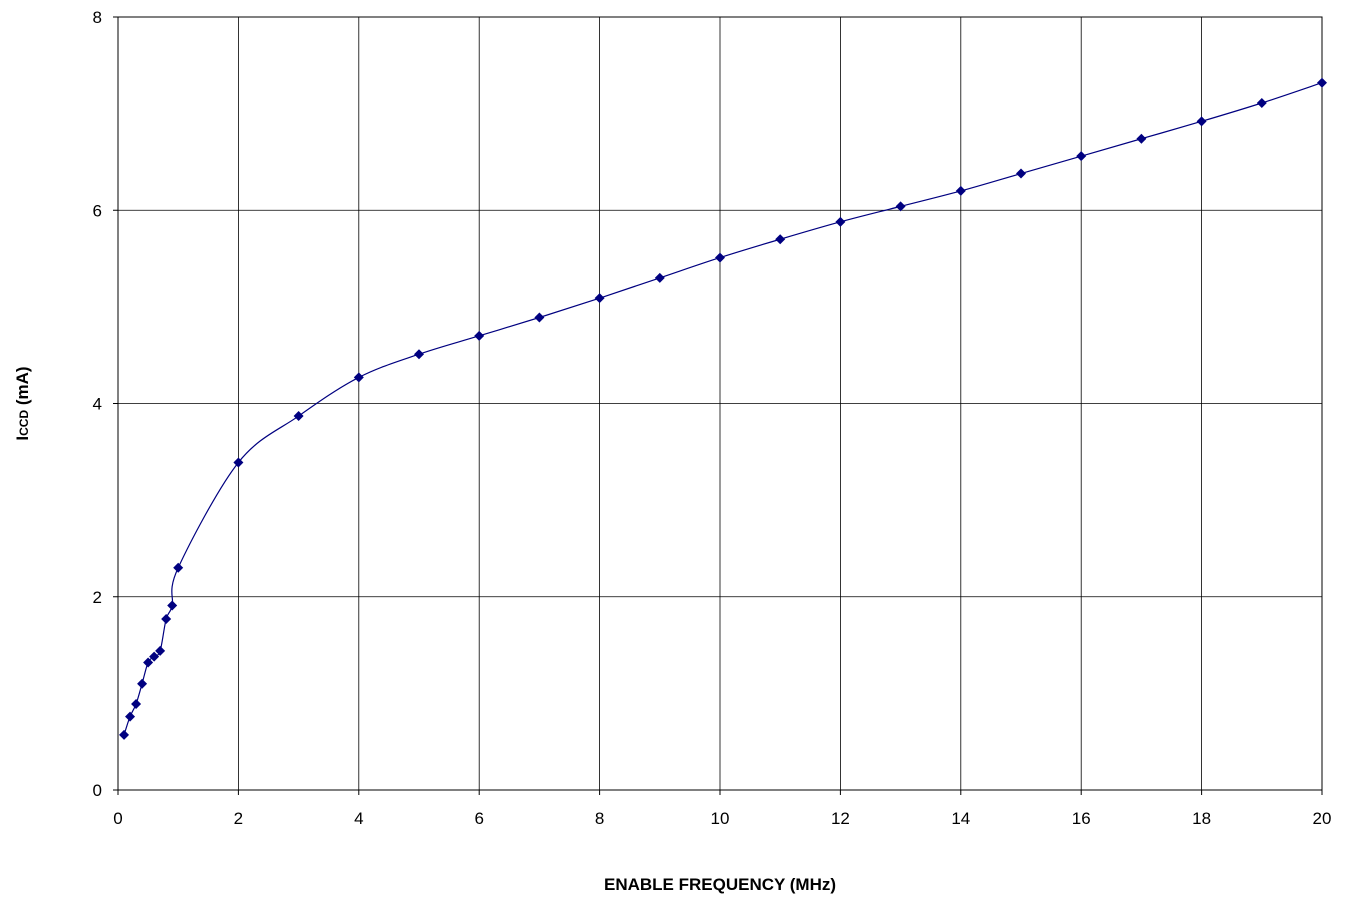 The width and height of the screenshot is (1346, 899). What do you see at coordinates (960, 818) in the screenshot?
I see `x-tick-label: 14` at bounding box center [960, 818].